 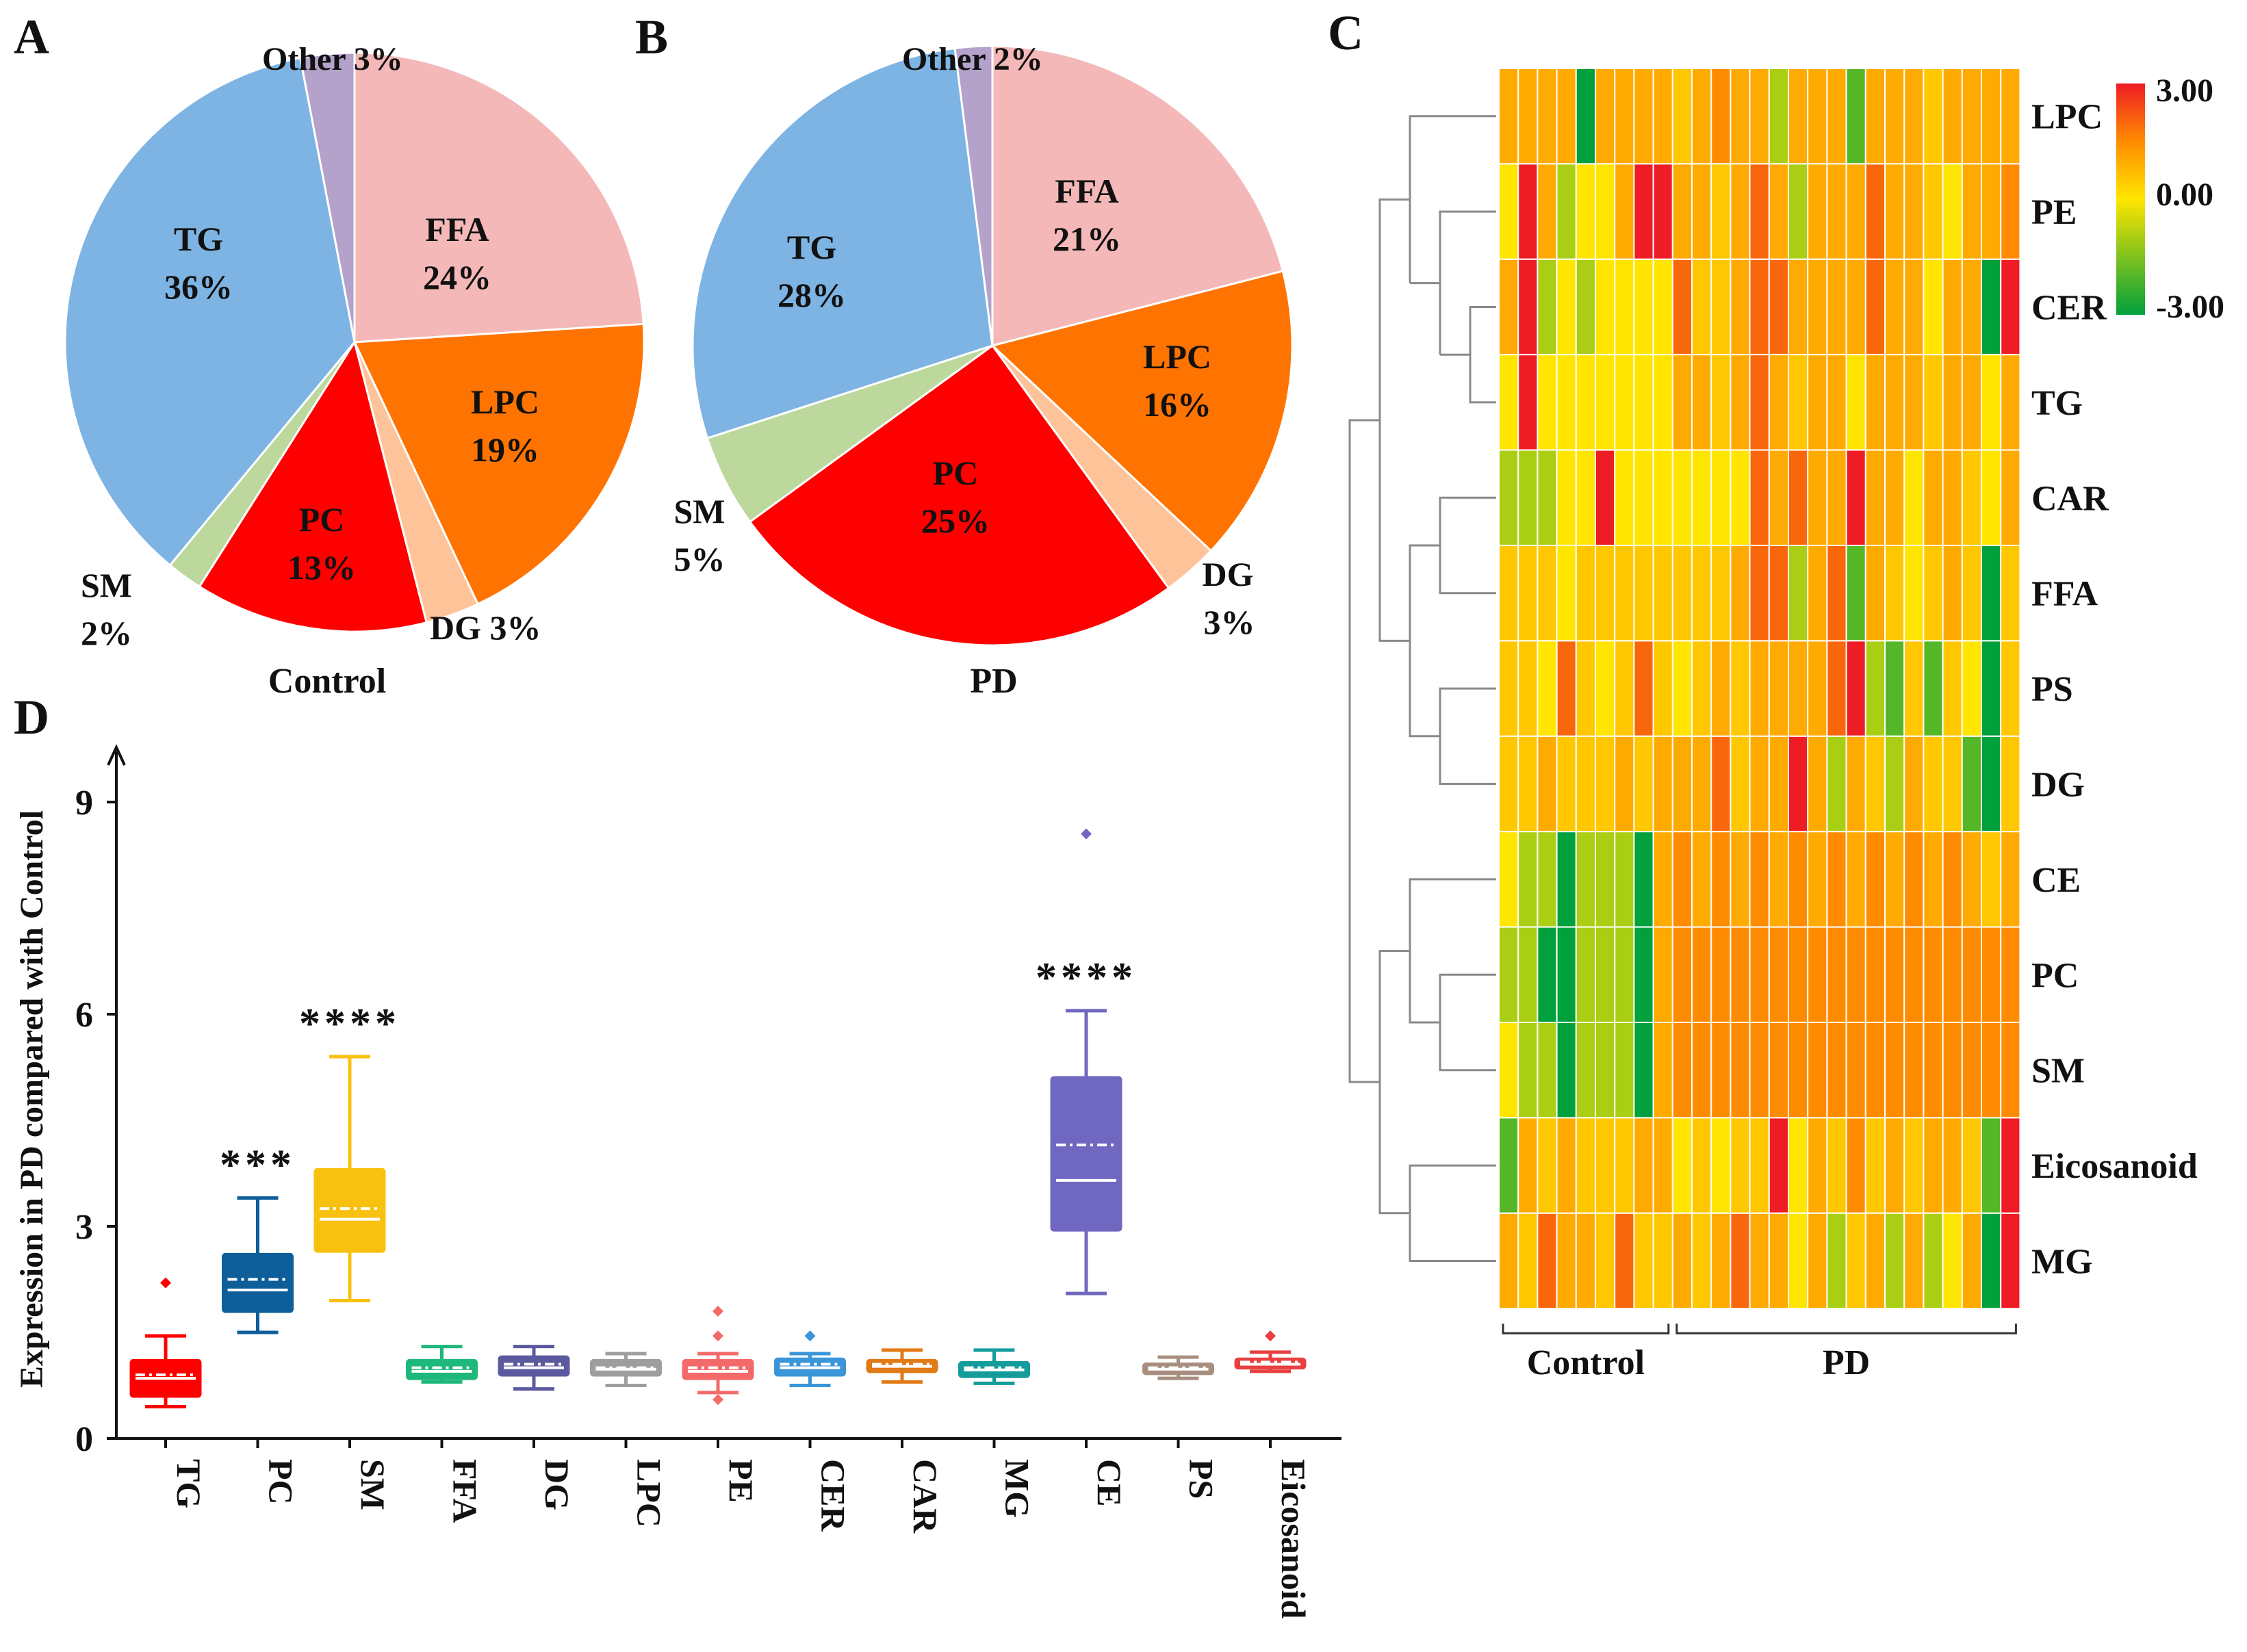 I want to click on pie-pd-label-sm: SM, so click(x=700, y=511).